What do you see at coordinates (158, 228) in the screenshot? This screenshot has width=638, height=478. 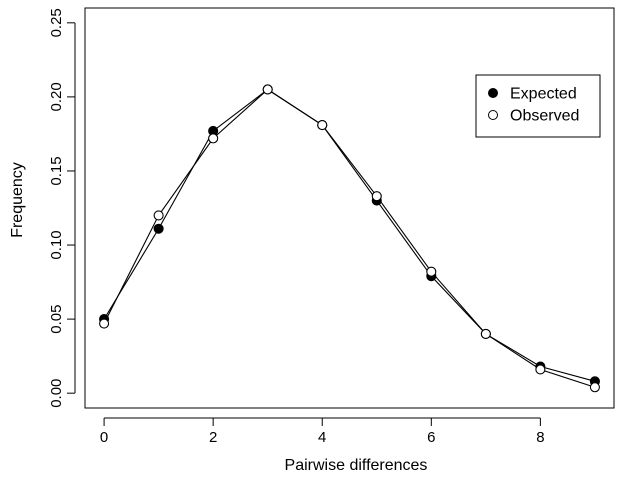 I see `expected-point` at bounding box center [158, 228].